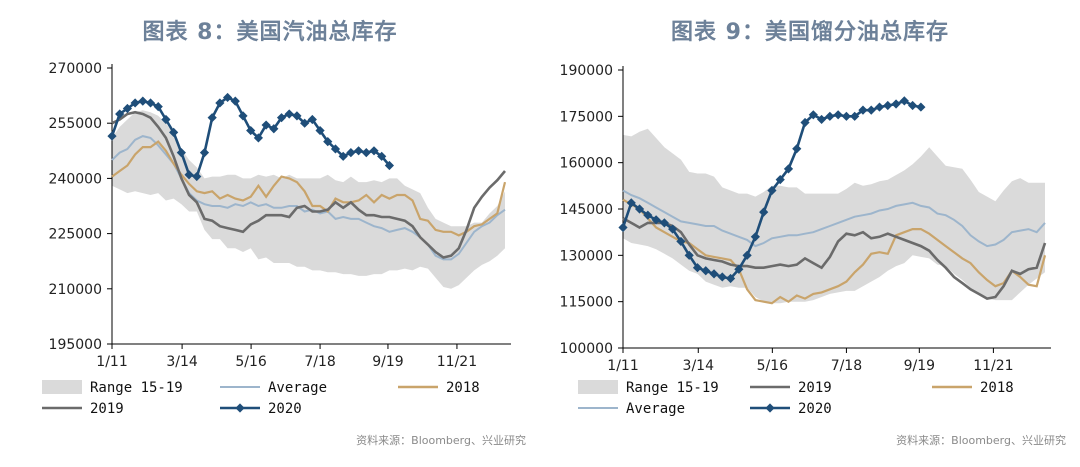 Image resolution: width=1080 pixels, height=467 pixels. What do you see at coordinates (586, 71) in the screenshot?
I see `y-tick-label: 190000` at bounding box center [586, 71].